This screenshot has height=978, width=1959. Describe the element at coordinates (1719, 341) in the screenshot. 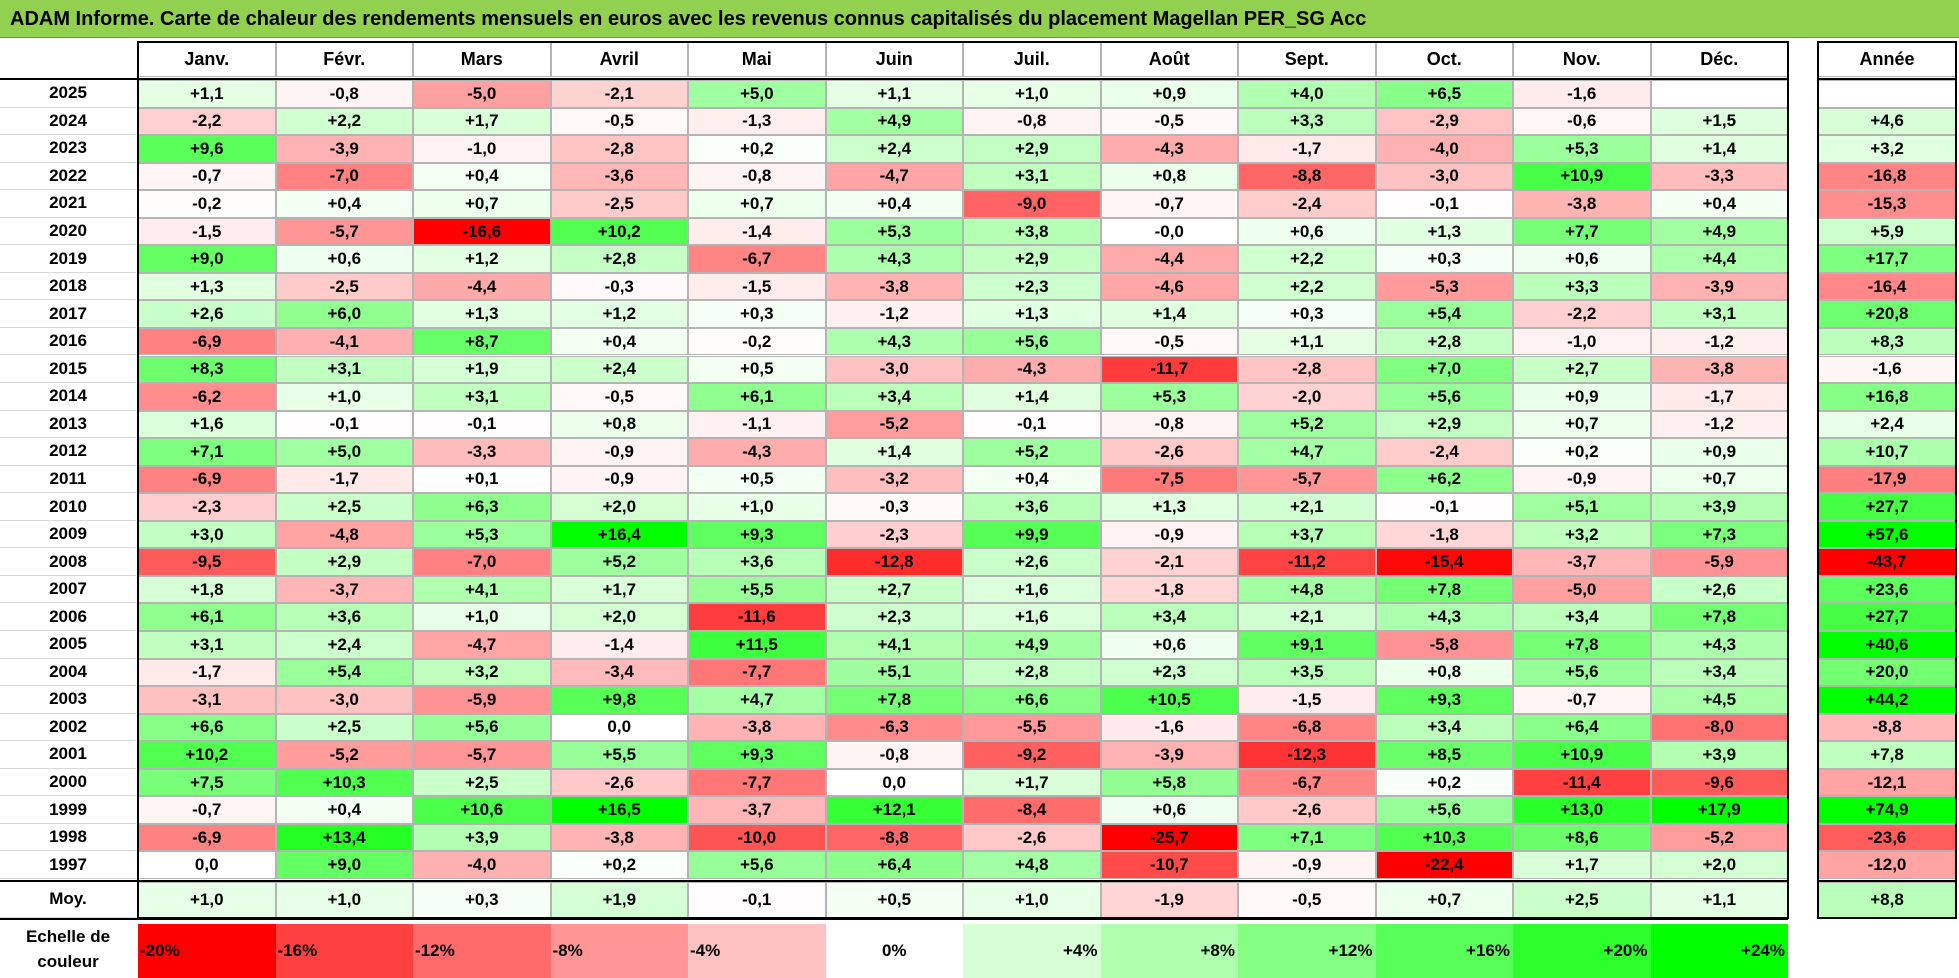

I see `heatmap-cell: -1,2` at that location.